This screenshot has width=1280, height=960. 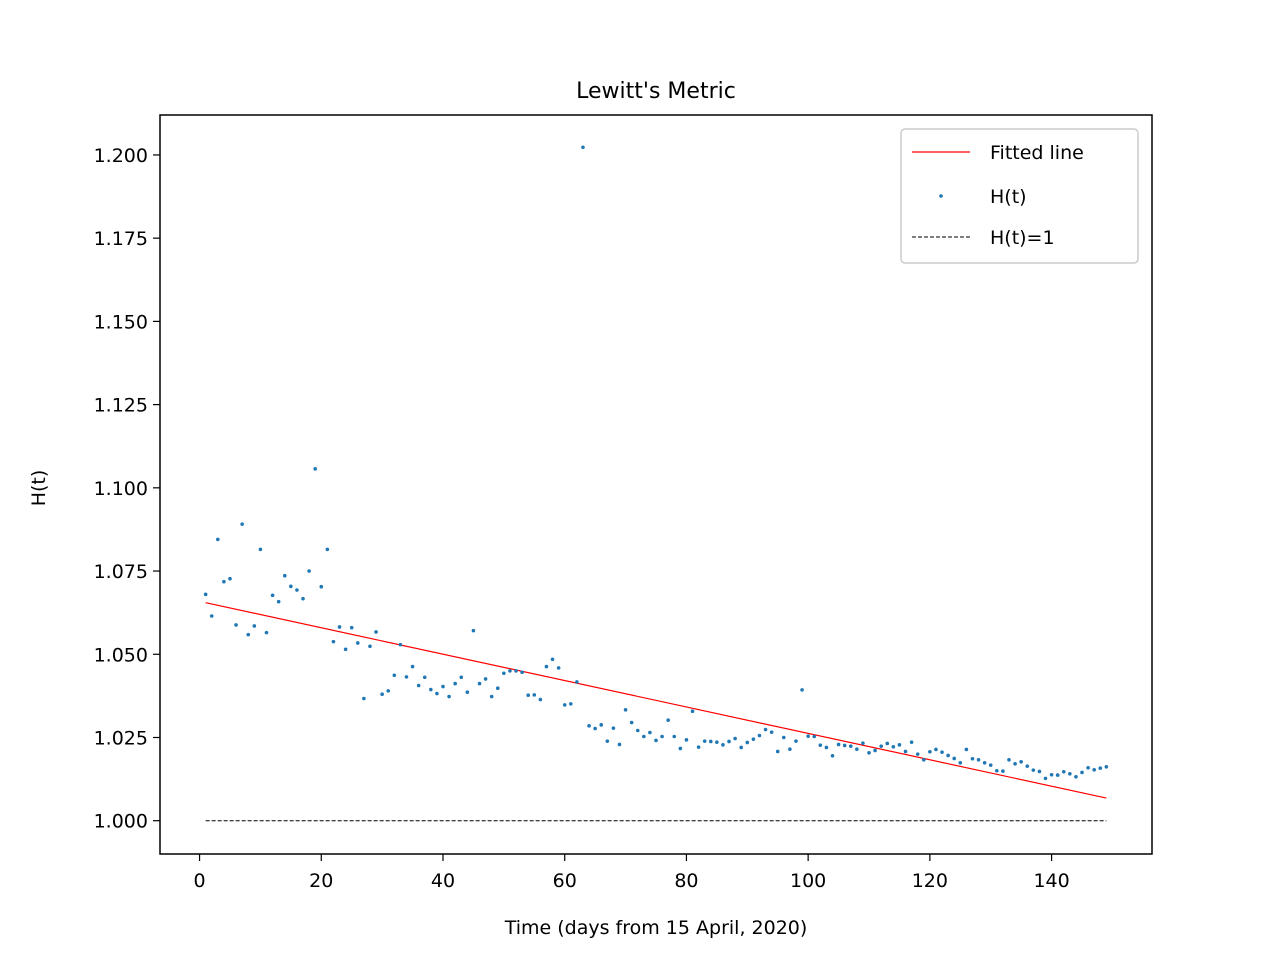 I want to click on x-tick-label: 100, so click(x=808, y=881).